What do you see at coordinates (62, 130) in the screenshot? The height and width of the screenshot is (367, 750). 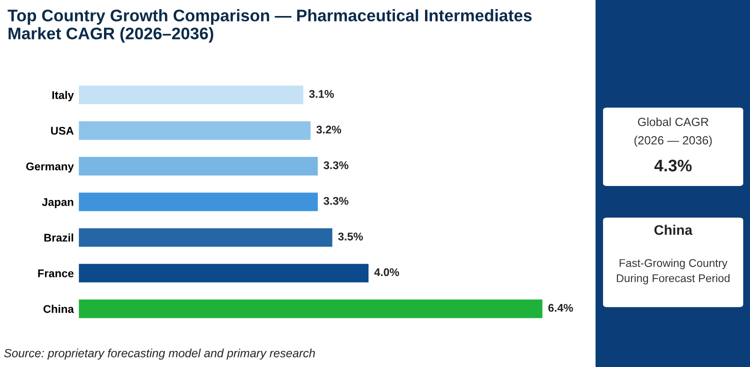 I see `y-tick-label: USA` at bounding box center [62, 130].